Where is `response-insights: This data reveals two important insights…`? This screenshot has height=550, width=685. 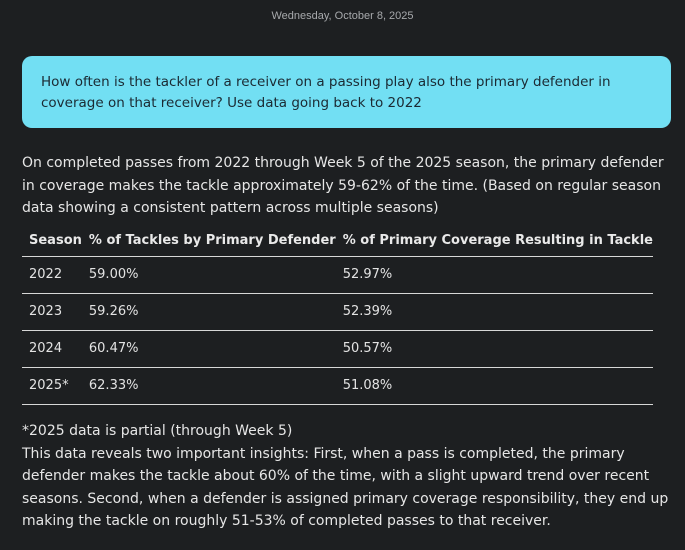
response-insights: This data reveals two important insights… is located at coordinates (345, 487).